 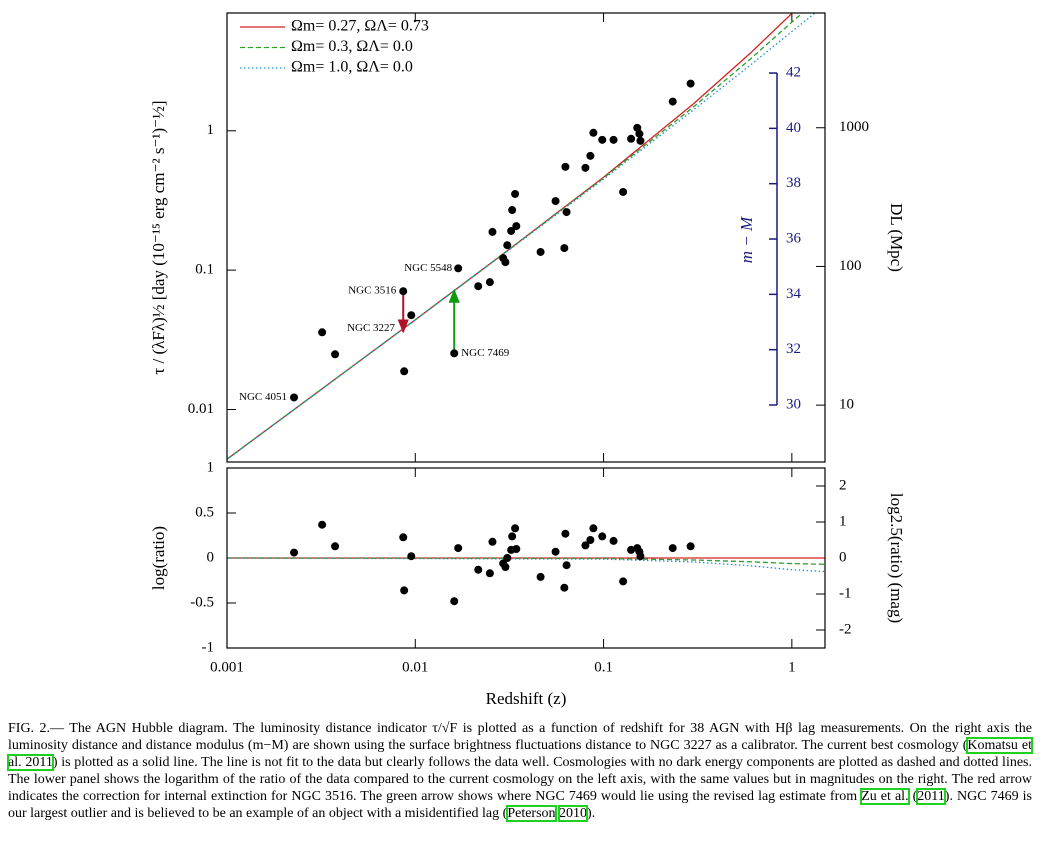 I want to click on plot-area, so click(x=526, y=563).